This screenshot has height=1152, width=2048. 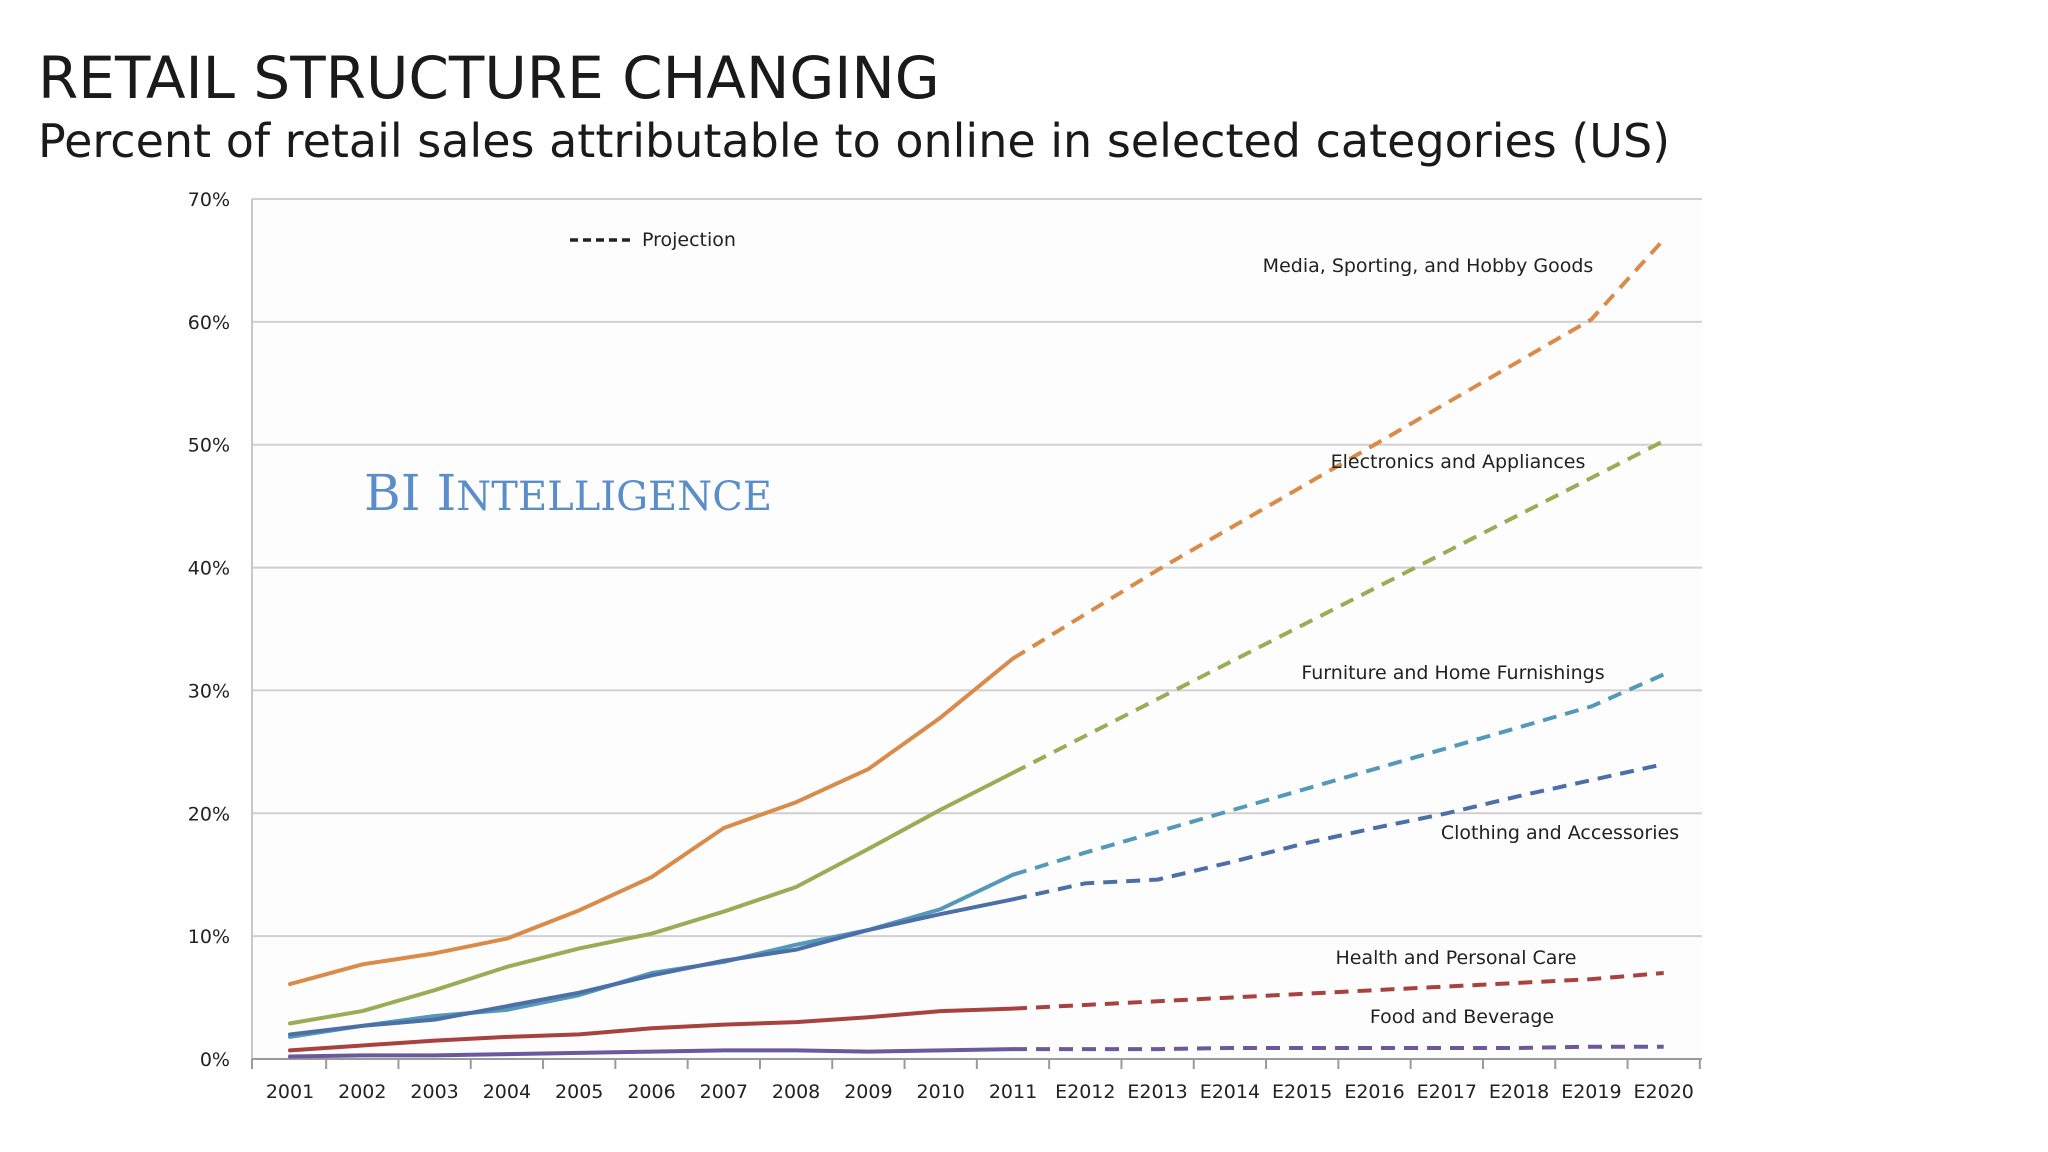 I want to click on x-tick-label: 2005, so click(x=579, y=1092).